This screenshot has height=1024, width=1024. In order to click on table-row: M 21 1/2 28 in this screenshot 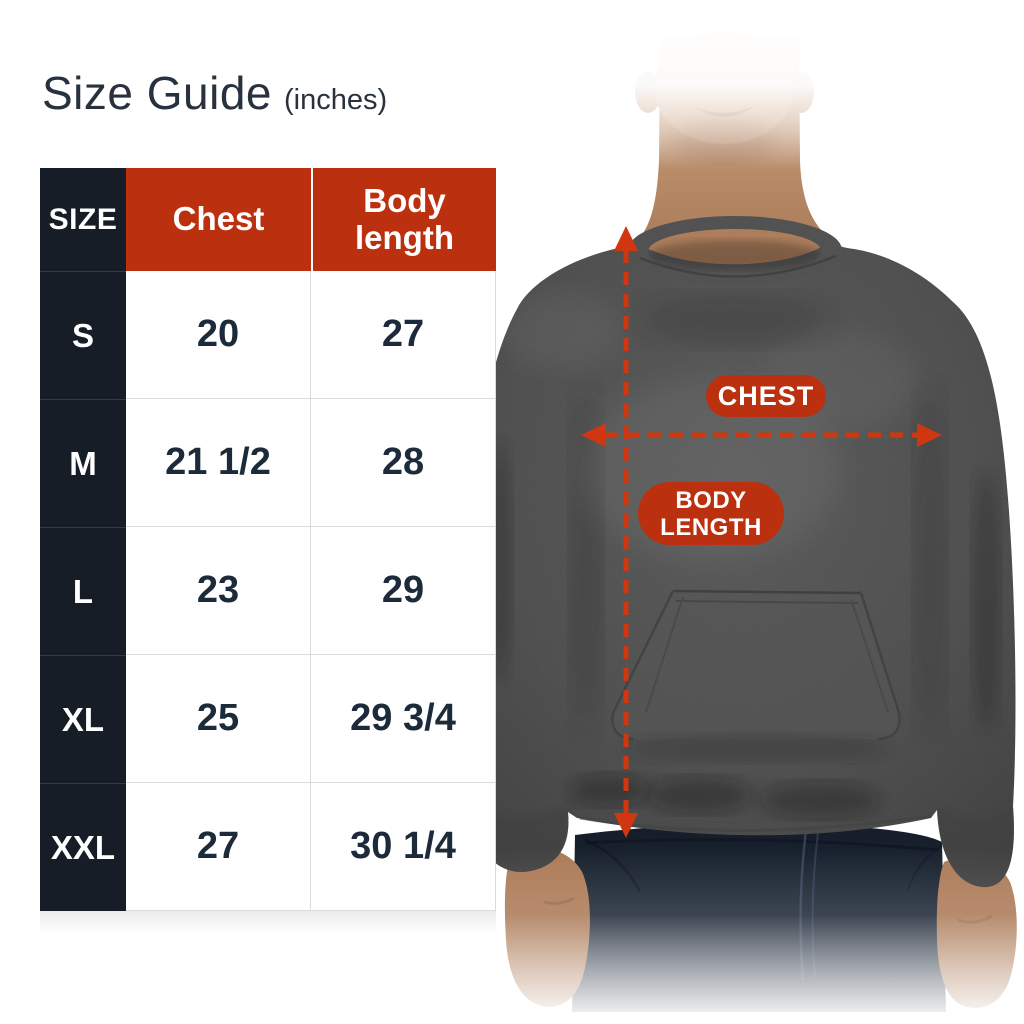, I will do `click(268, 463)`.